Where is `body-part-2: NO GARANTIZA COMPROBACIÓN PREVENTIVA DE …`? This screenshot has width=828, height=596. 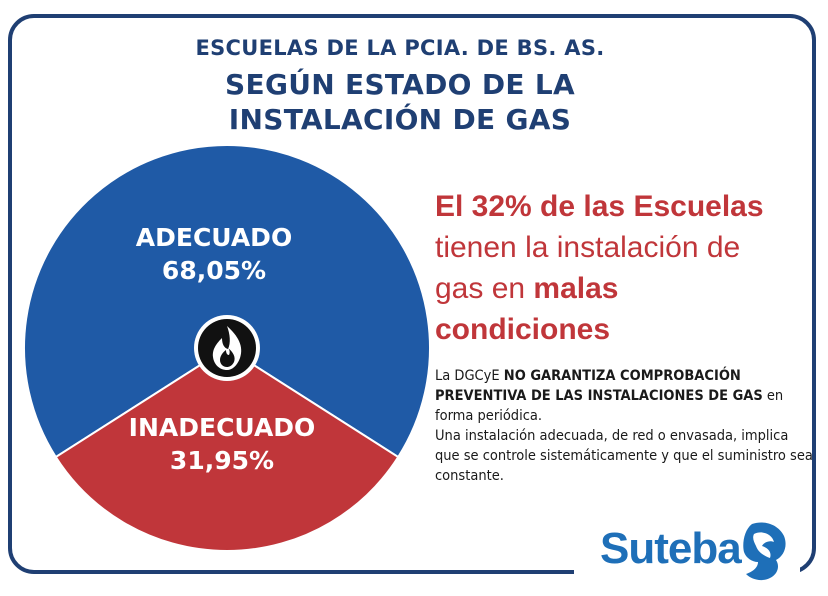 body-part-2: NO GARANTIZA COMPROBACIÓN PREVENTIVA DE … is located at coordinates (599, 386).